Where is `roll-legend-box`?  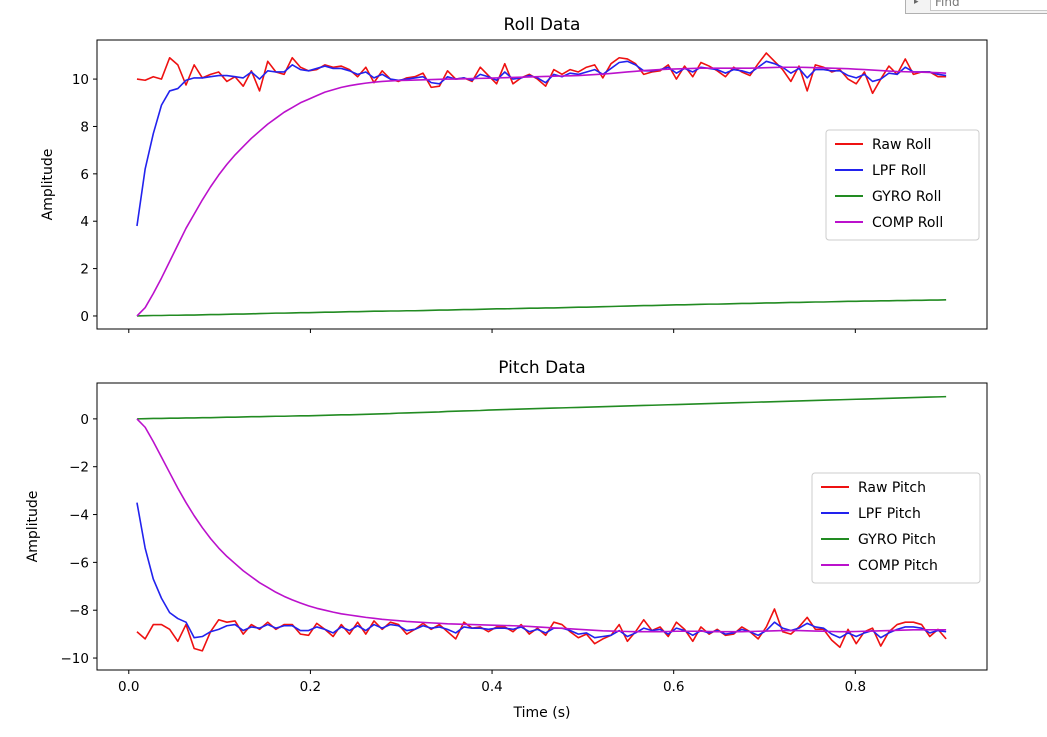 roll-legend-box is located at coordinates (902, 185).